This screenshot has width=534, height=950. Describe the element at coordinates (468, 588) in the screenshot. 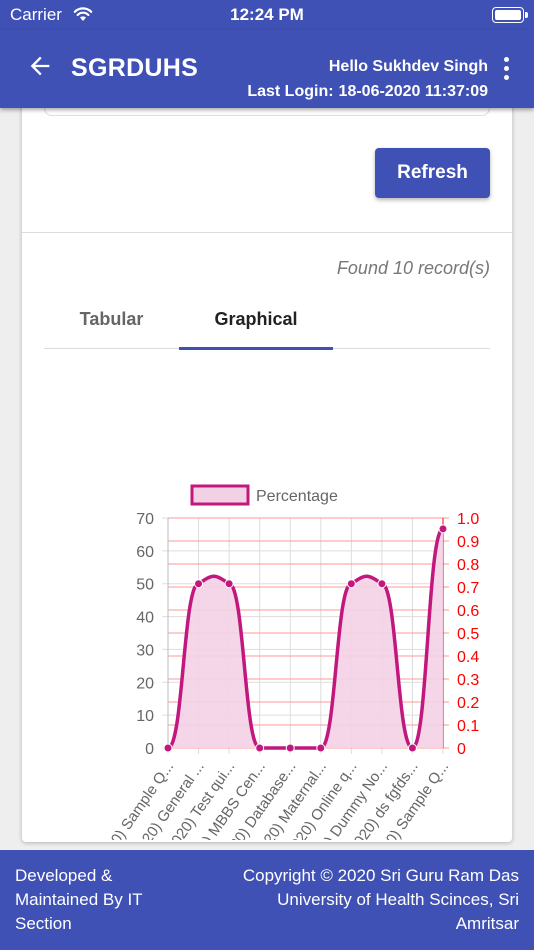

I see `y-right-tick-label: 0.7` at that location.